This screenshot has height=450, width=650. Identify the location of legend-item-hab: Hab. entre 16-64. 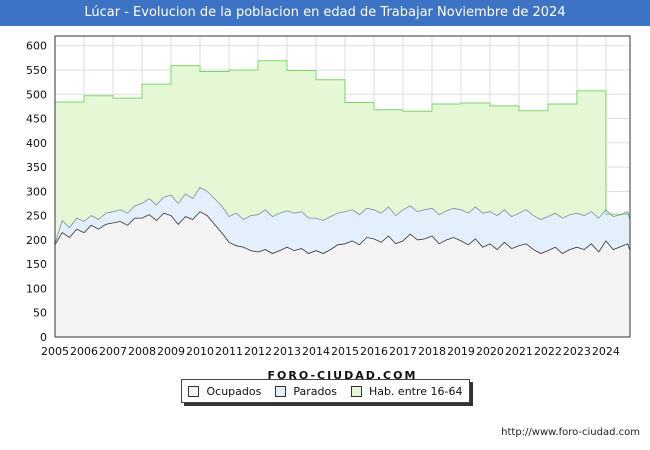
(406, 391).